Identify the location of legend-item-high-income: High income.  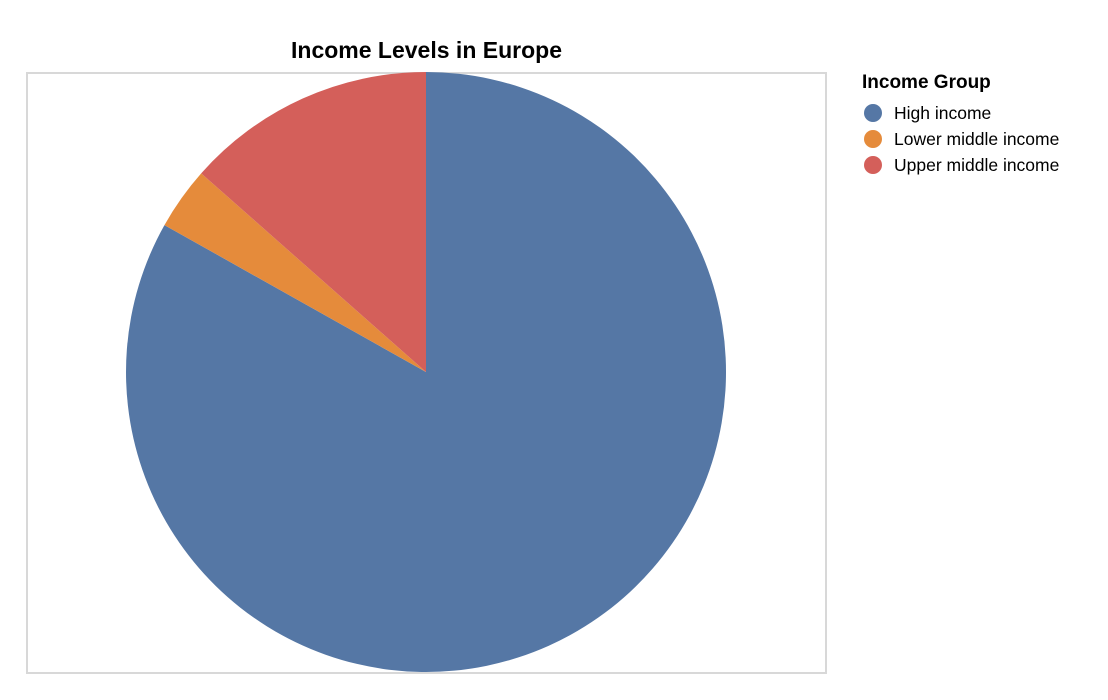
(960, 113).